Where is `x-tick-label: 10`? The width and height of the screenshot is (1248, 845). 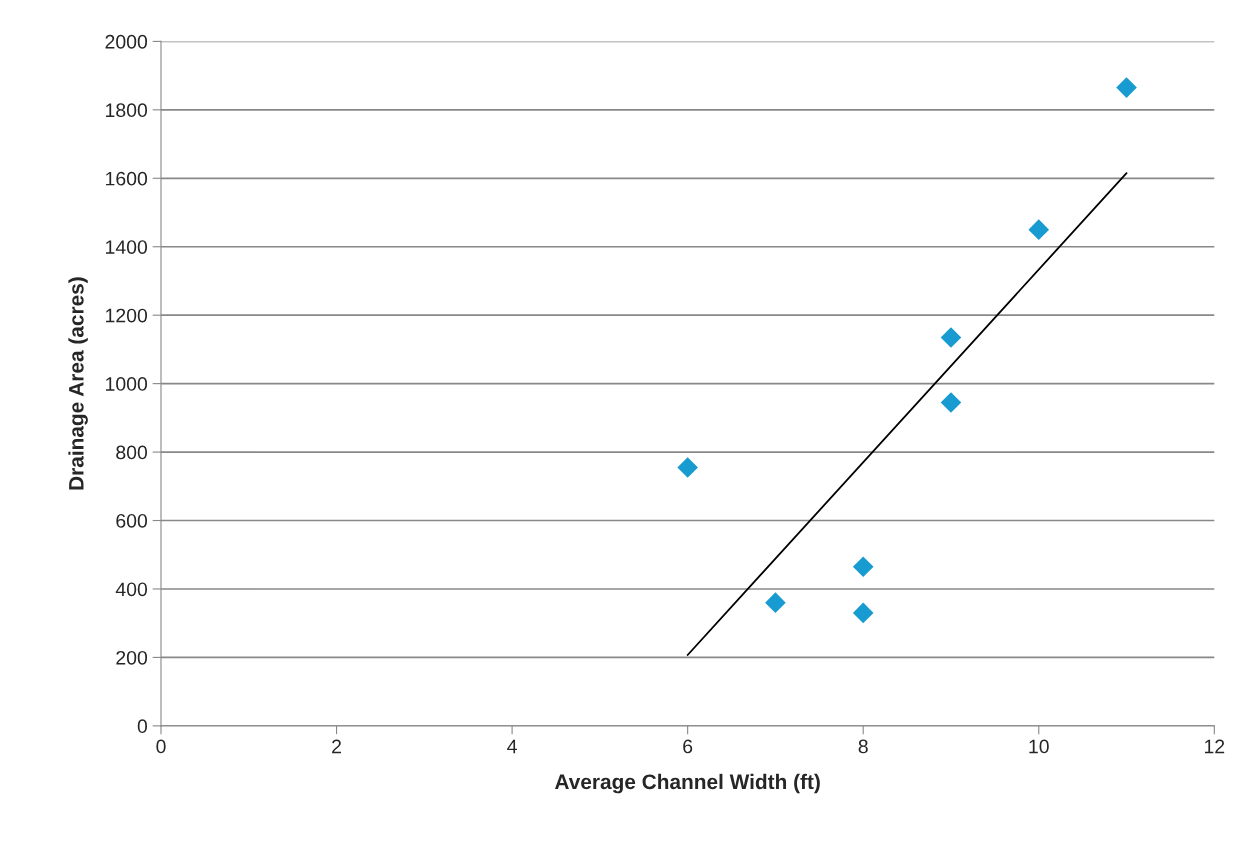
x-tick-label: 10 is located at coordinates (1039, 746).